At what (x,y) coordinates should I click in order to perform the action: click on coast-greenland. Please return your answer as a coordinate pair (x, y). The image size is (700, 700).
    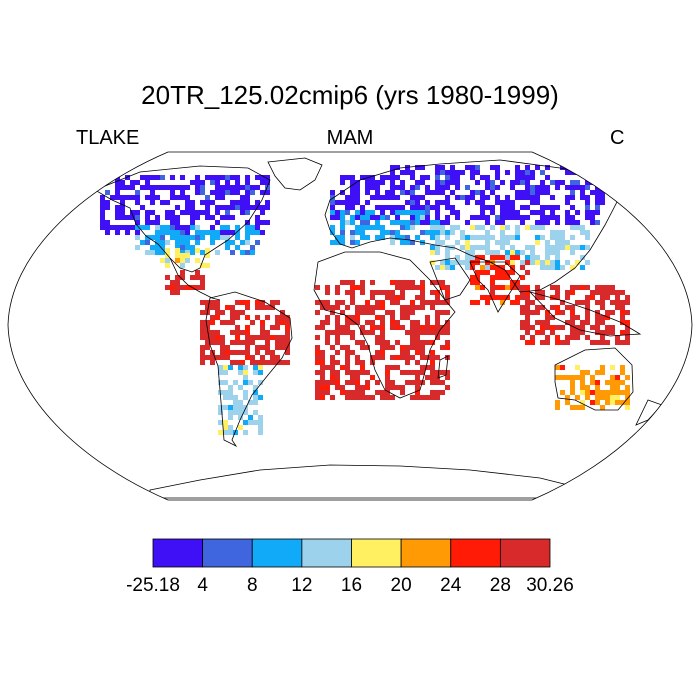
    Looking at the image, I should click on (295, 174).